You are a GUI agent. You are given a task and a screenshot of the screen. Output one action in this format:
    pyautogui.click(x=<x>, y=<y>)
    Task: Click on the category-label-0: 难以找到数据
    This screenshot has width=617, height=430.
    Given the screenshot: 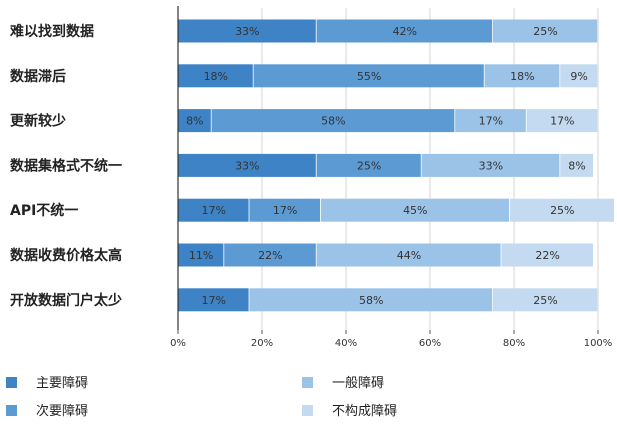 What is the action you would take?
    pyautogui.click(x=51, y=31)
    